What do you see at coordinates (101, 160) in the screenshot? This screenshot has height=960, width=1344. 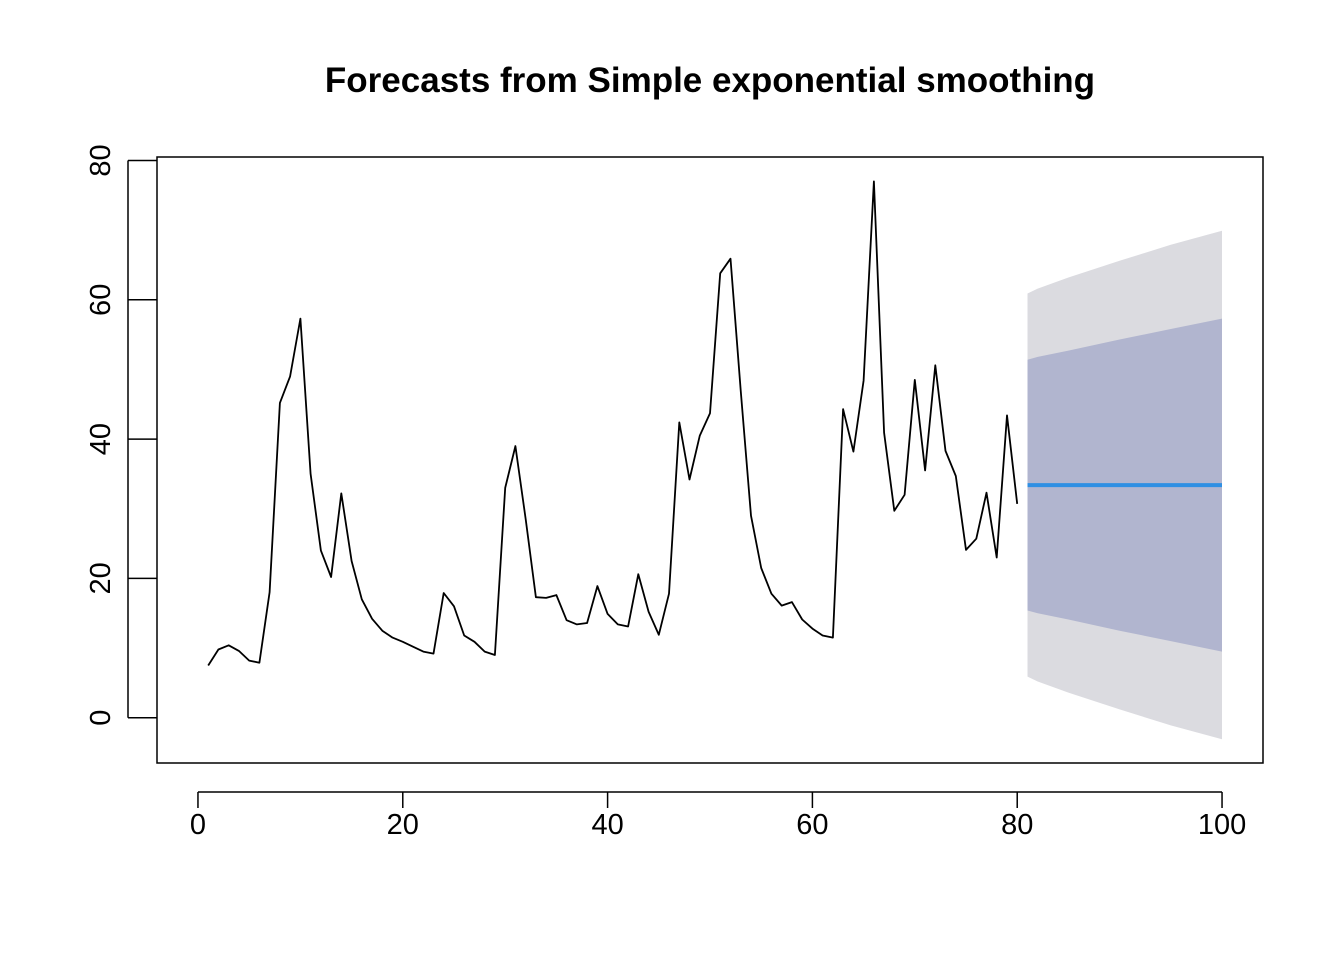 I see `y-tick-label: 80` at bounding box center [101, 160].